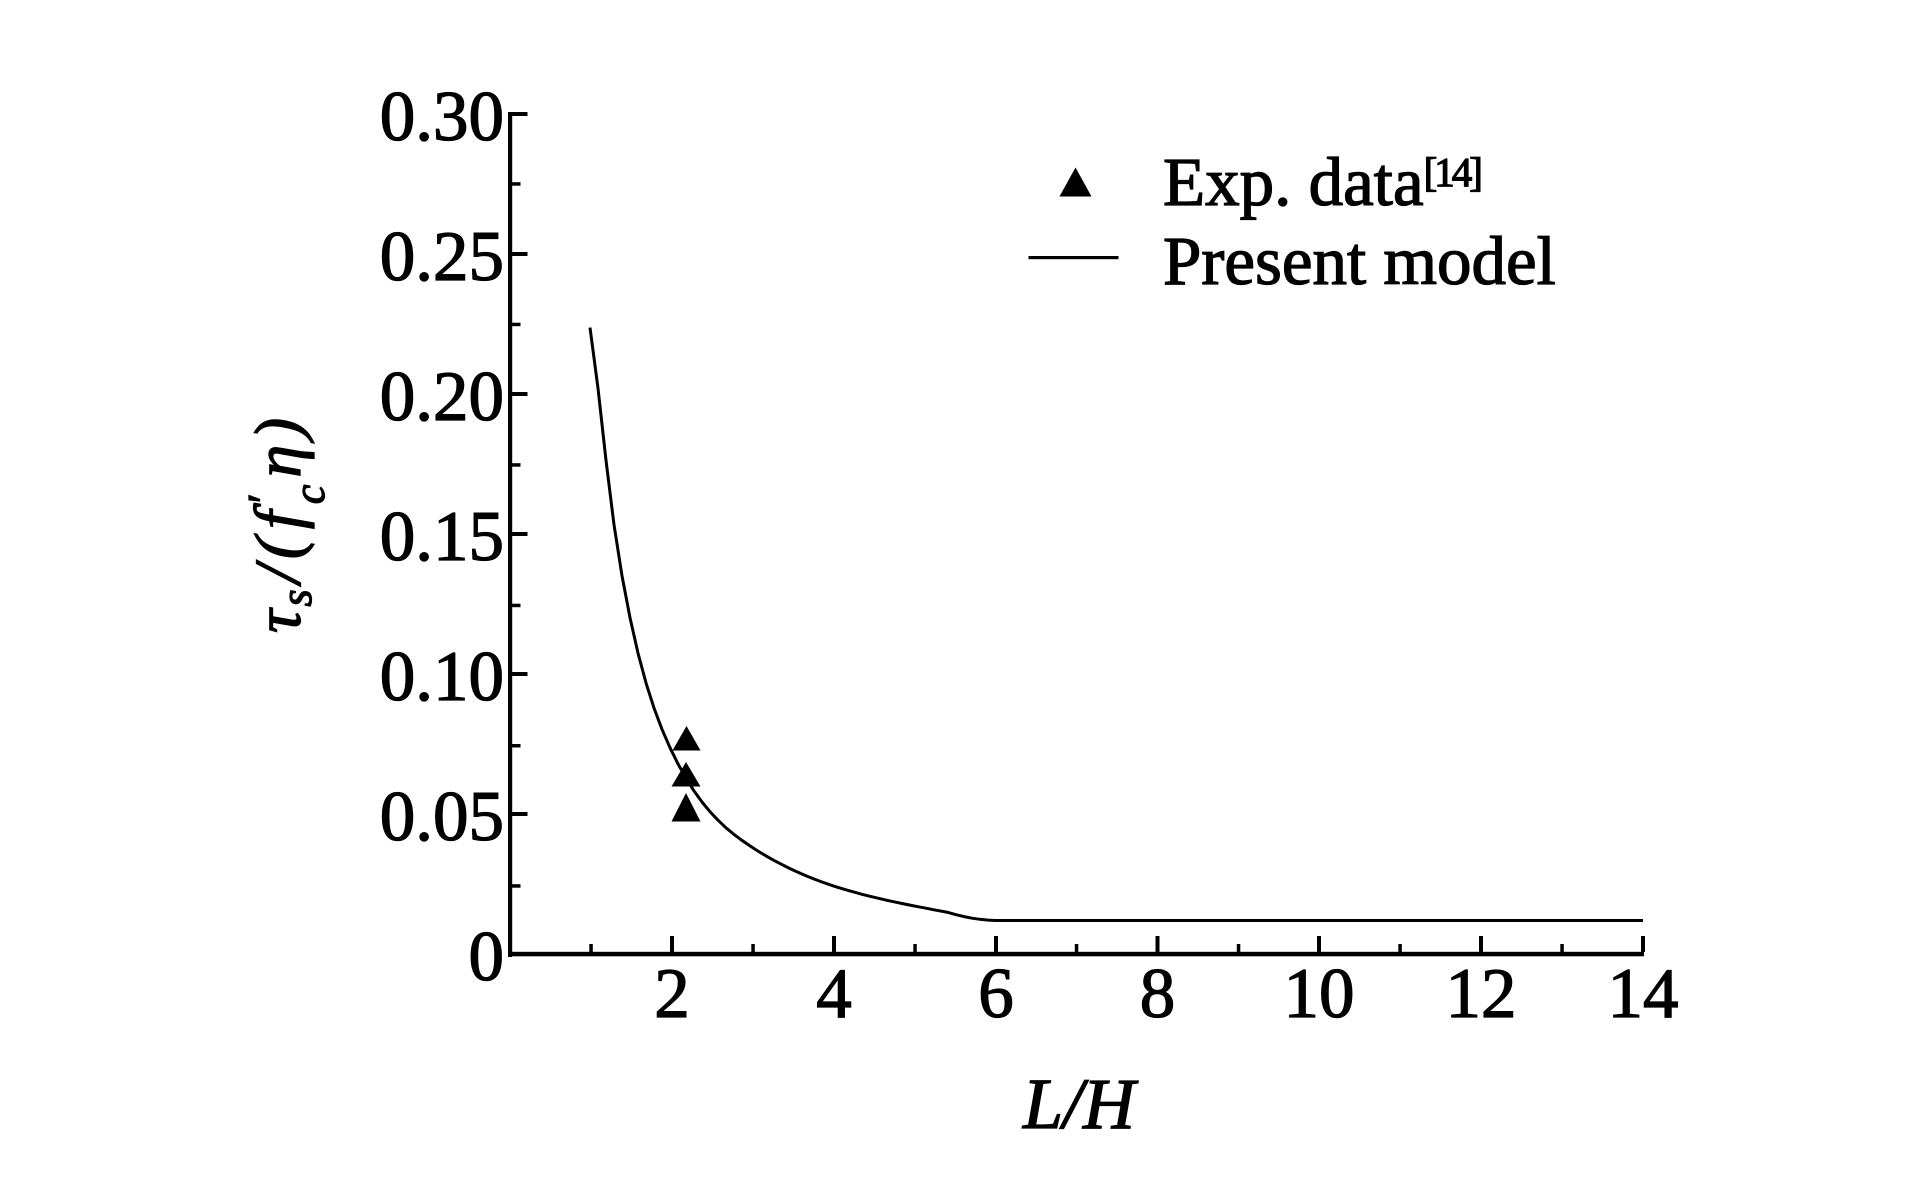 This screenshot has width=1923, height=1202. Describe the element at coordinates (487, 957) in the screenshot. I see `svg-text: 0` at that location.